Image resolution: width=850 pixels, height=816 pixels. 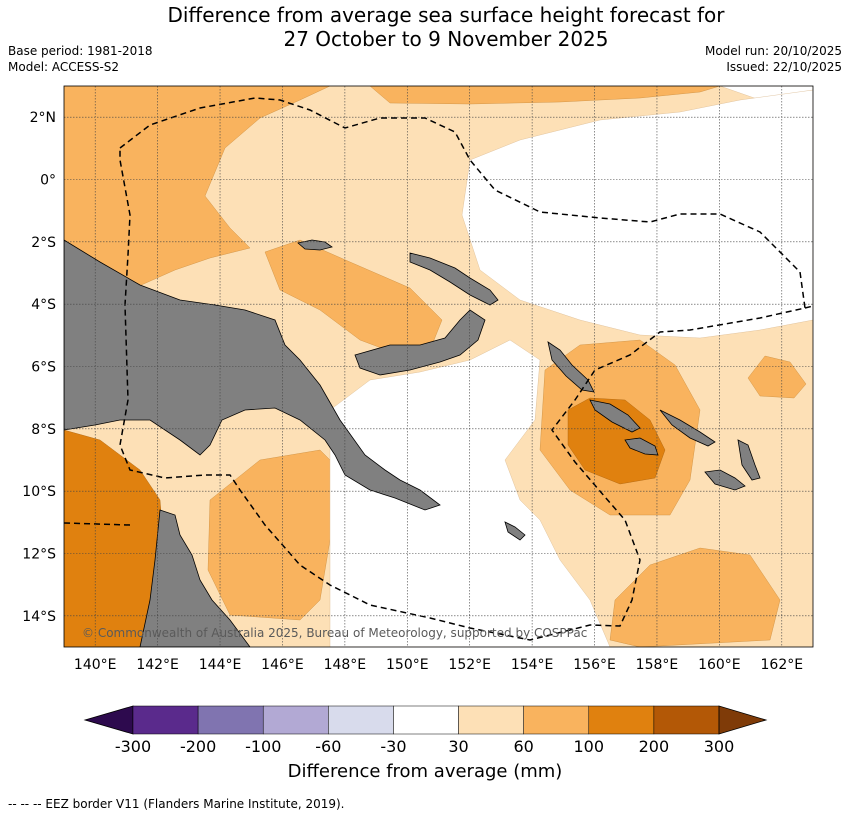 I want to click on lon-tick-label: 140°E, so click(x=95, y=665).